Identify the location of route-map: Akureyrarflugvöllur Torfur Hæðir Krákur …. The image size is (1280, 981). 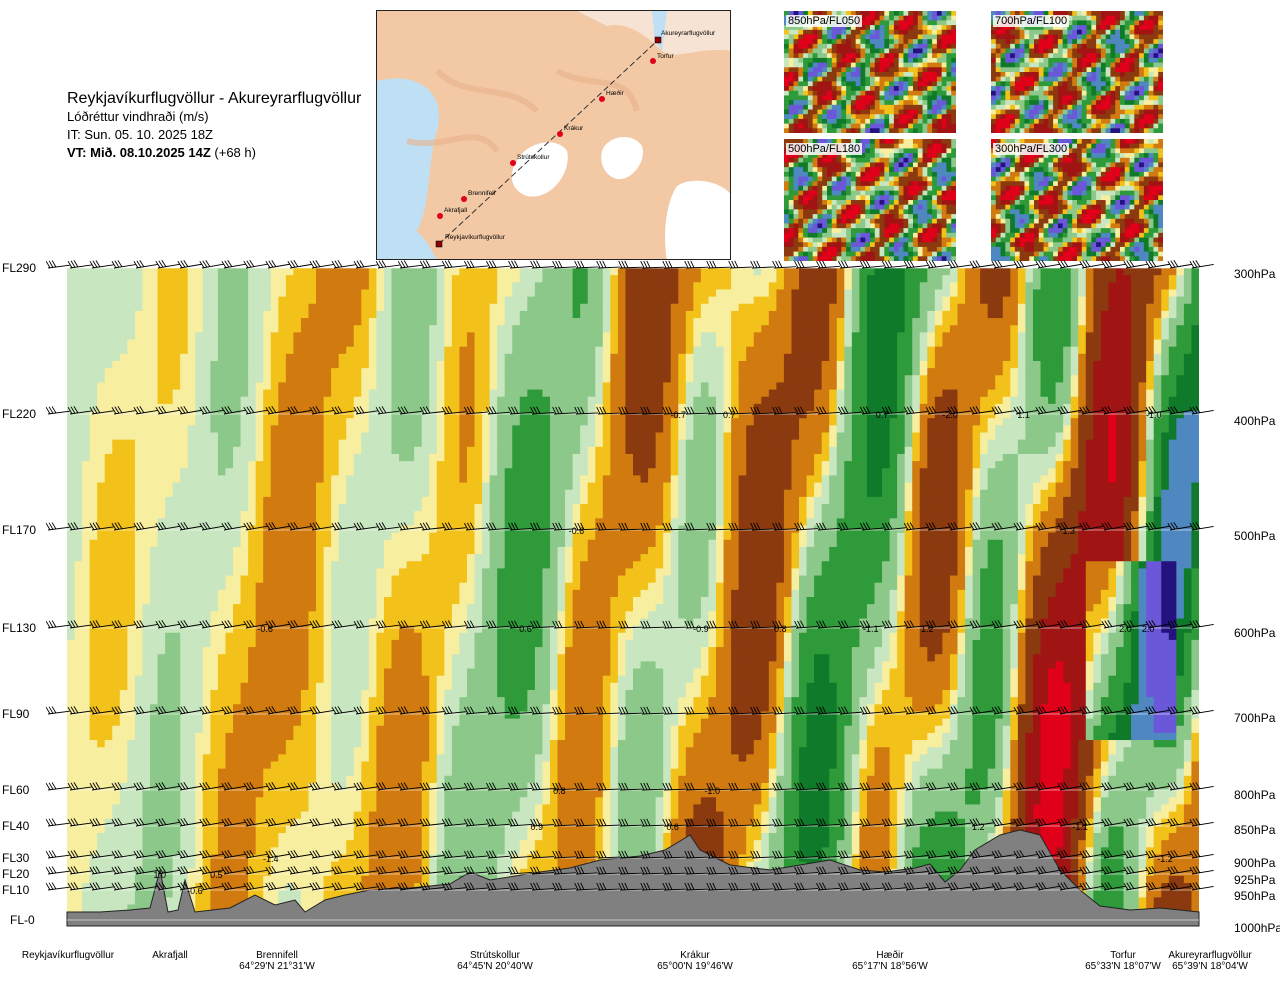
(553, 135).